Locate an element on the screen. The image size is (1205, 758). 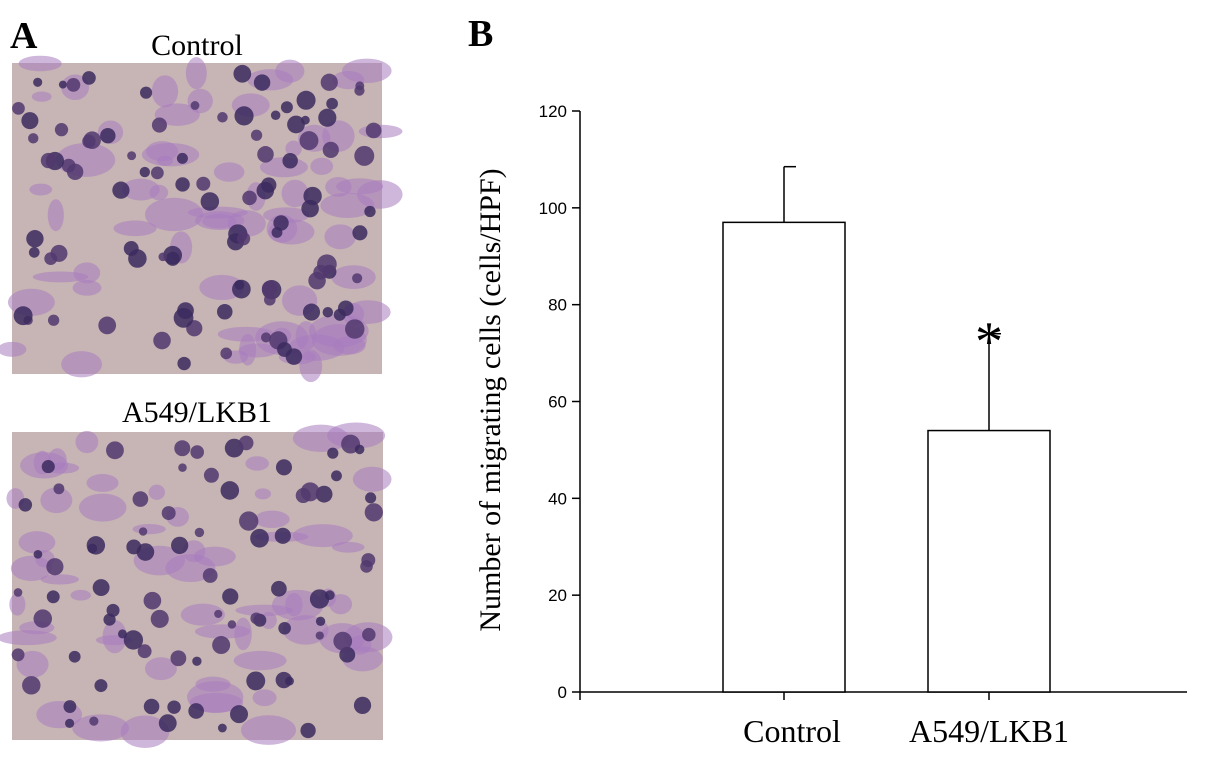
y-tick-label: 120 is located at coordinates (553, 111).